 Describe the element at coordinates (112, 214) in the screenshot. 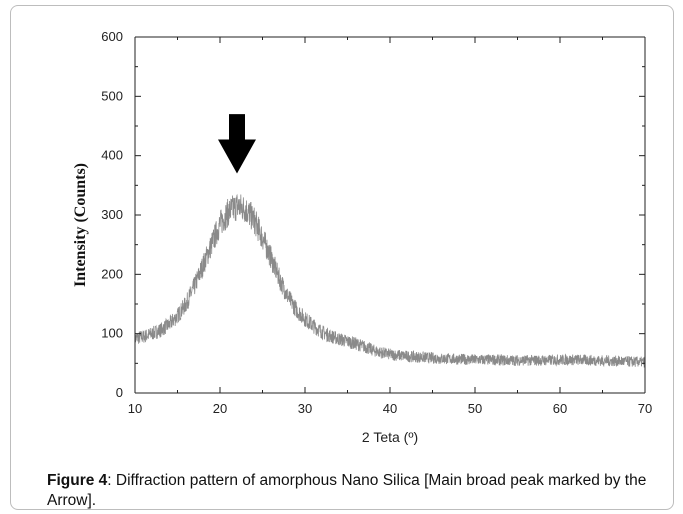

I see `y-tick-label: 300` at that location.